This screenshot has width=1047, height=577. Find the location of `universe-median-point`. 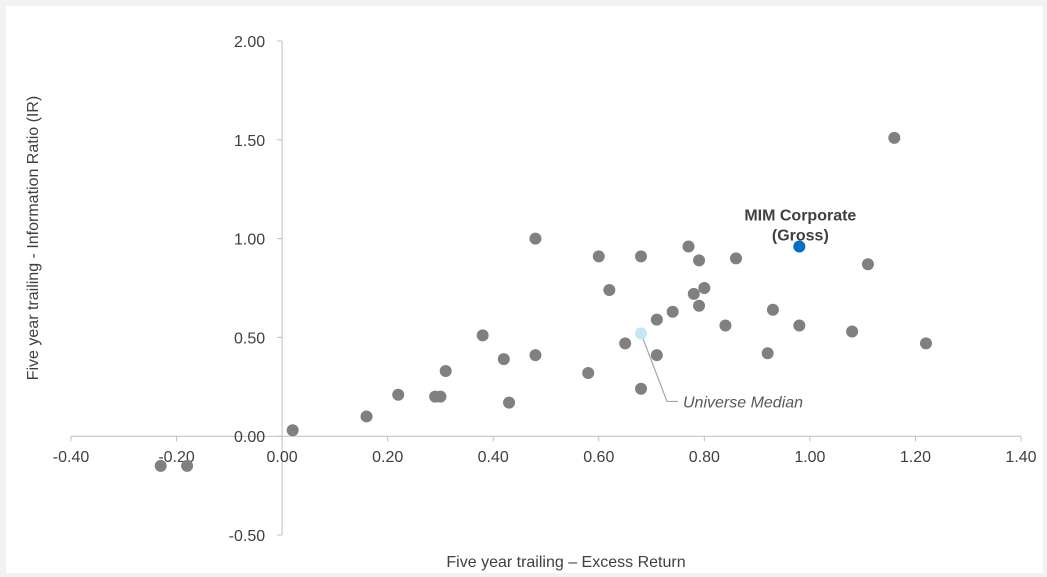

universe-median-point is located at coordinates (641, 333).